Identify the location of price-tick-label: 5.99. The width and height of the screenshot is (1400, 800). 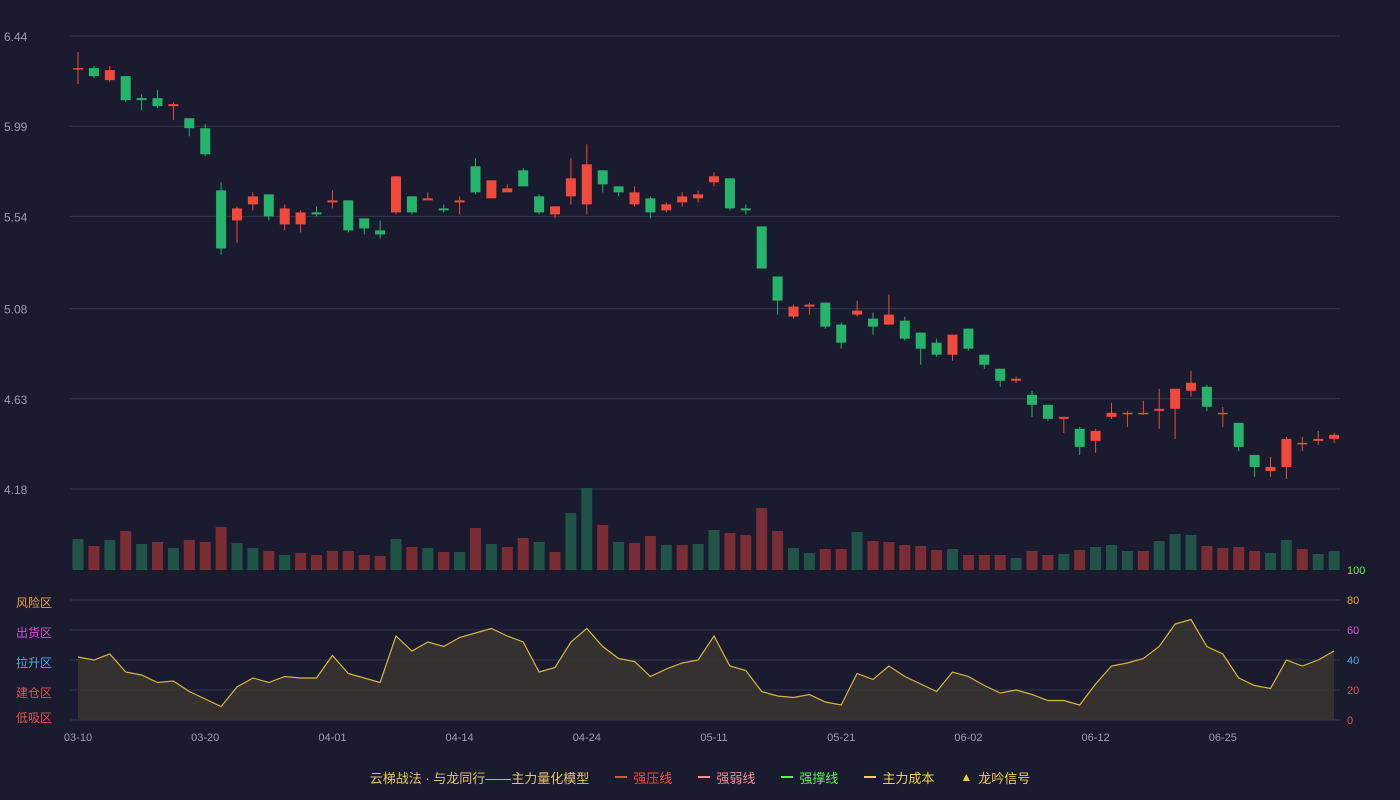
(16, 127).